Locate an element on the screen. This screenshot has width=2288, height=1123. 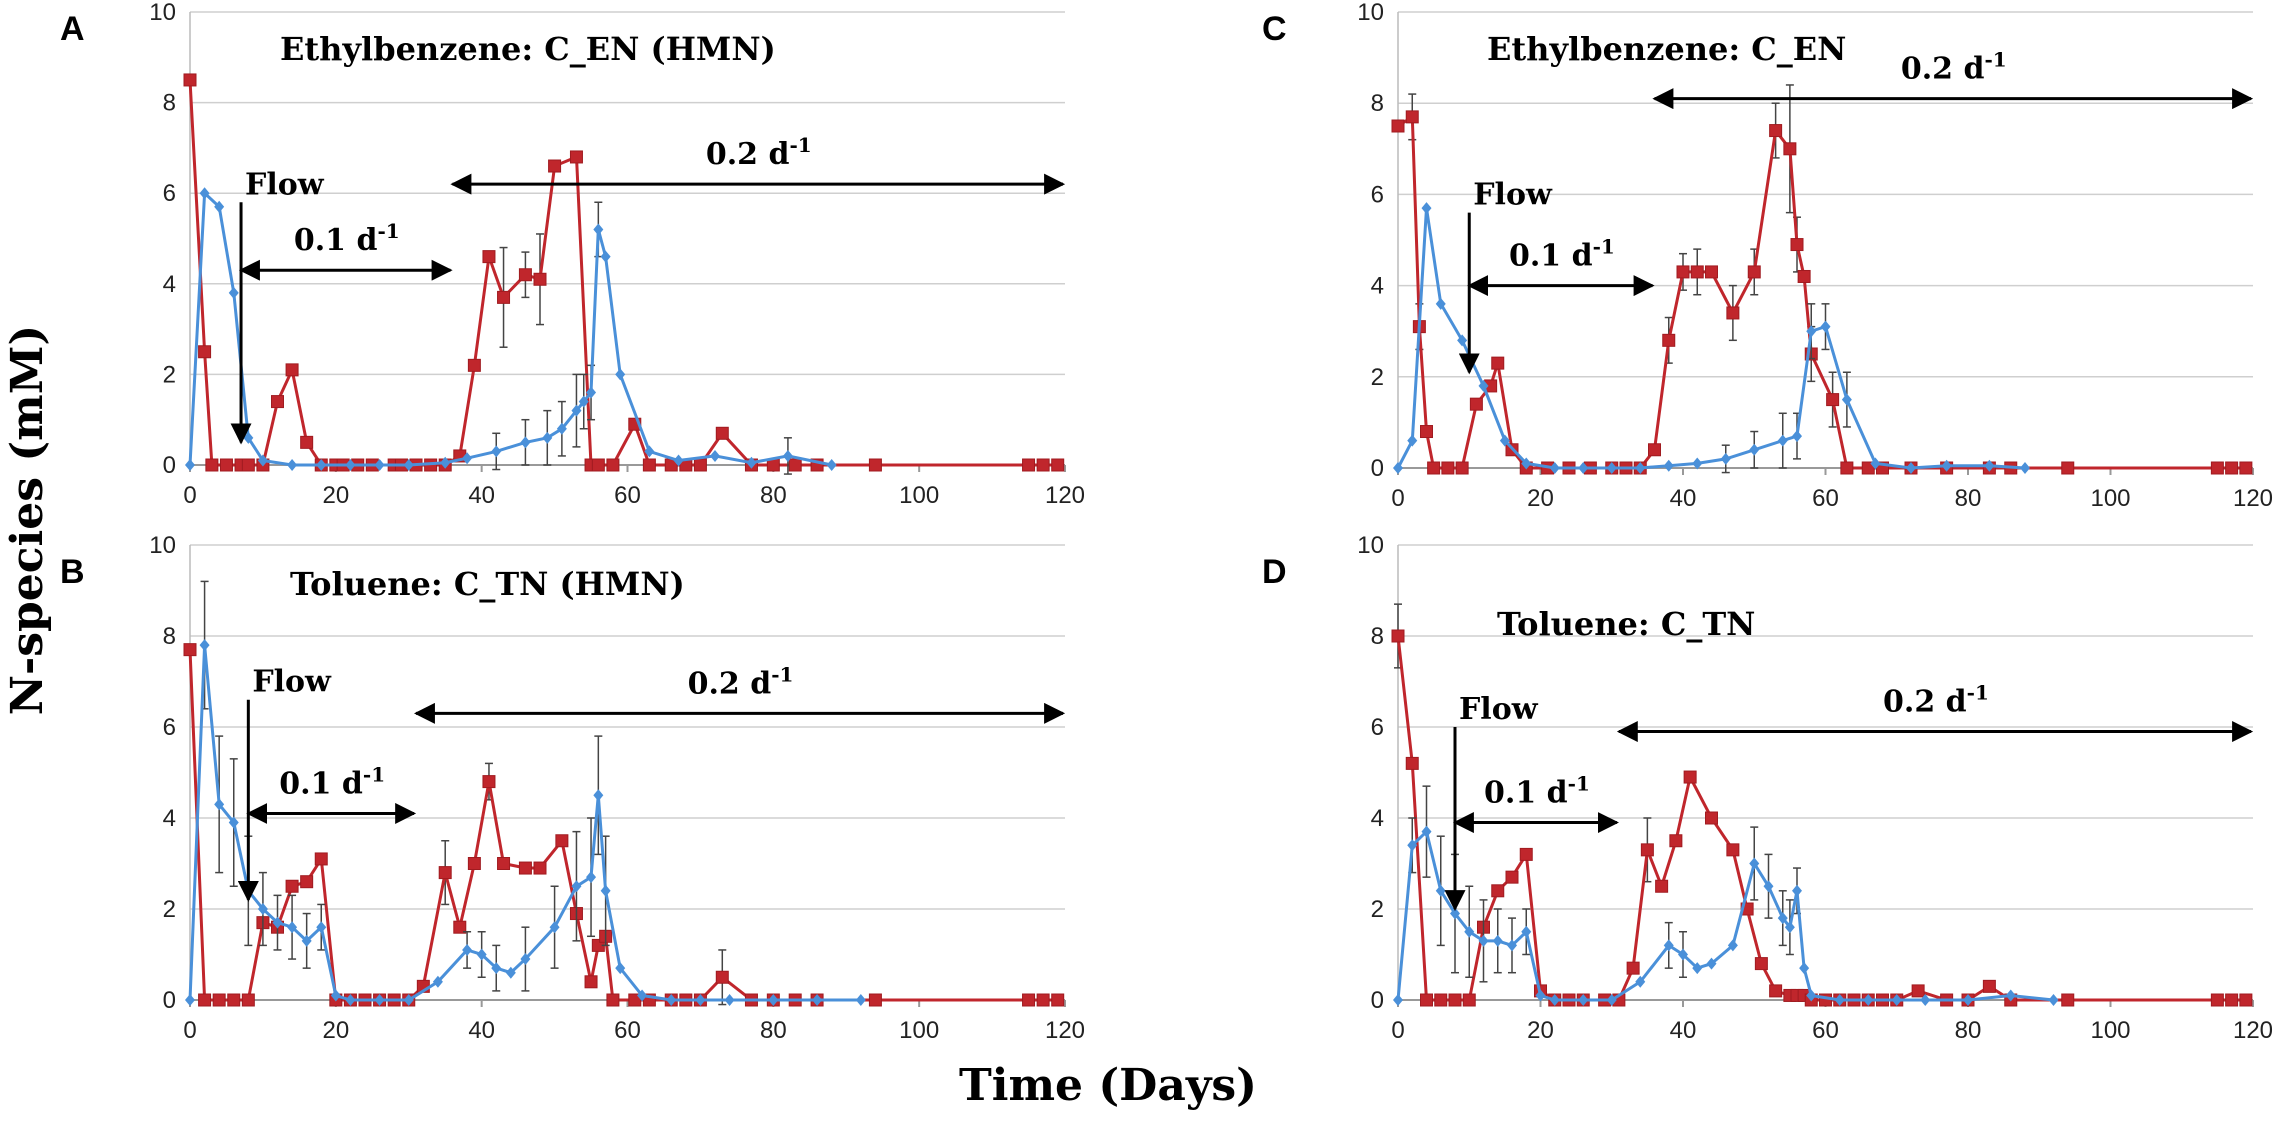
x-tick-label: 20 is located at coordinates (1540, 1030).